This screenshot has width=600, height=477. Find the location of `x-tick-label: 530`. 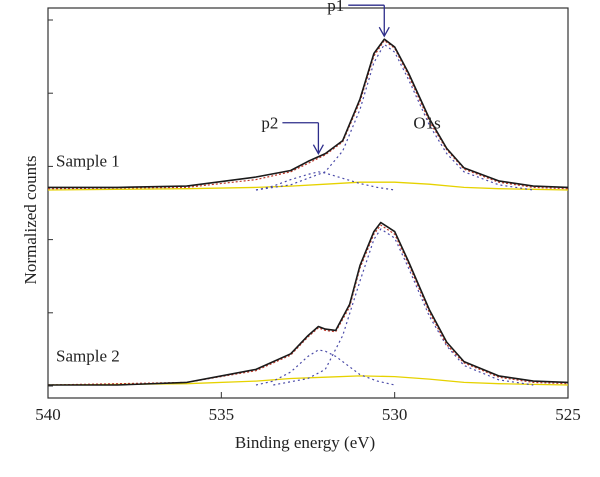

x-tick-label: 530 is located at coordinates (395, 414).